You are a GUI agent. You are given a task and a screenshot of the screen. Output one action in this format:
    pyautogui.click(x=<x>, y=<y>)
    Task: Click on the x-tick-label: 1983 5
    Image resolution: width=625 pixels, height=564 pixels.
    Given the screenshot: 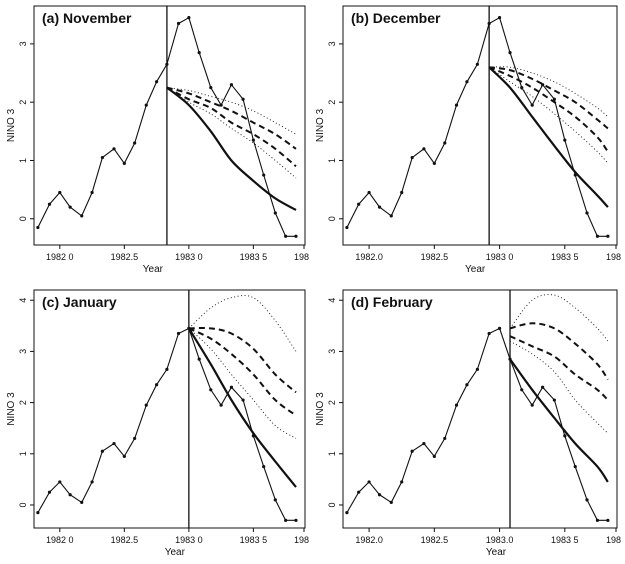 What is the action you would take?
    pyautogui.click(x=254, y=540)
    